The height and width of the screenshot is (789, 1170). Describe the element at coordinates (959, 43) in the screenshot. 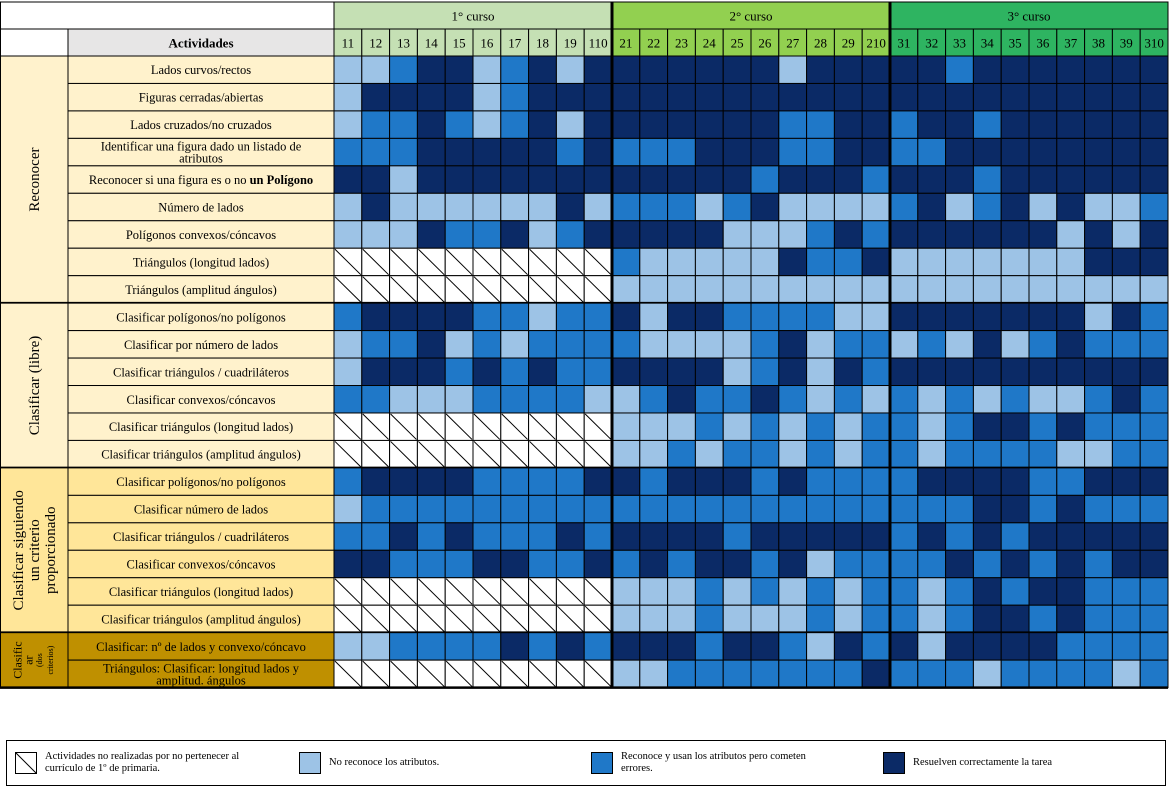

I see `student-label: 33` at that location.